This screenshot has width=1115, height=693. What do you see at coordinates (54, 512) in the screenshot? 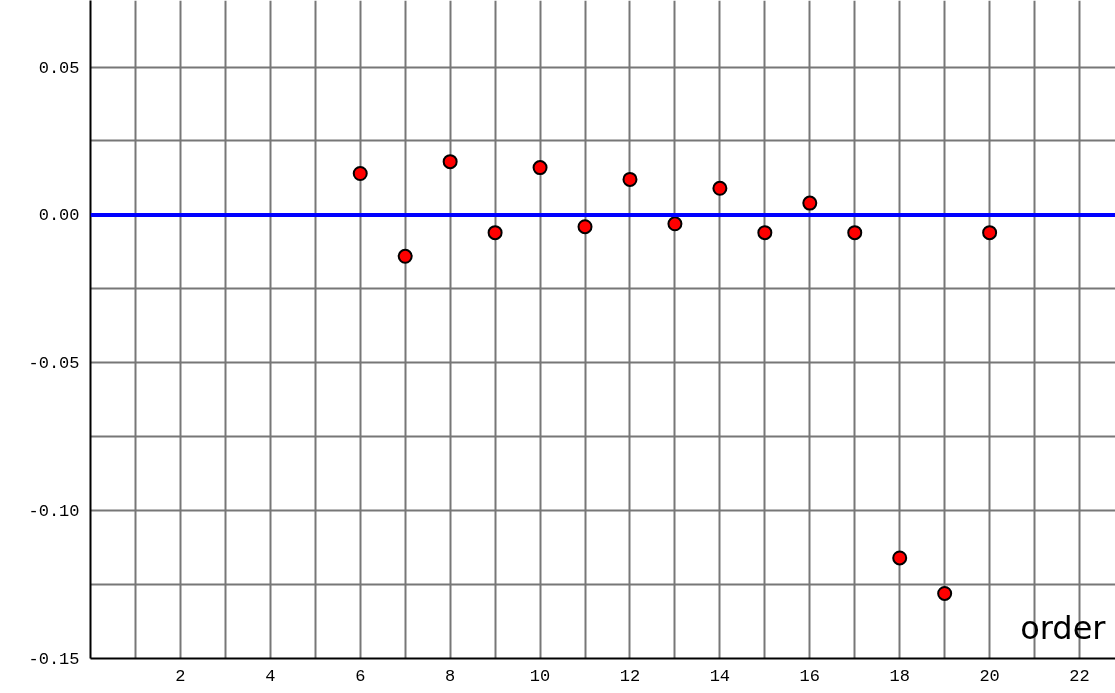
I see `y-tick-label: -0.10` at bounding box center [54, 512].